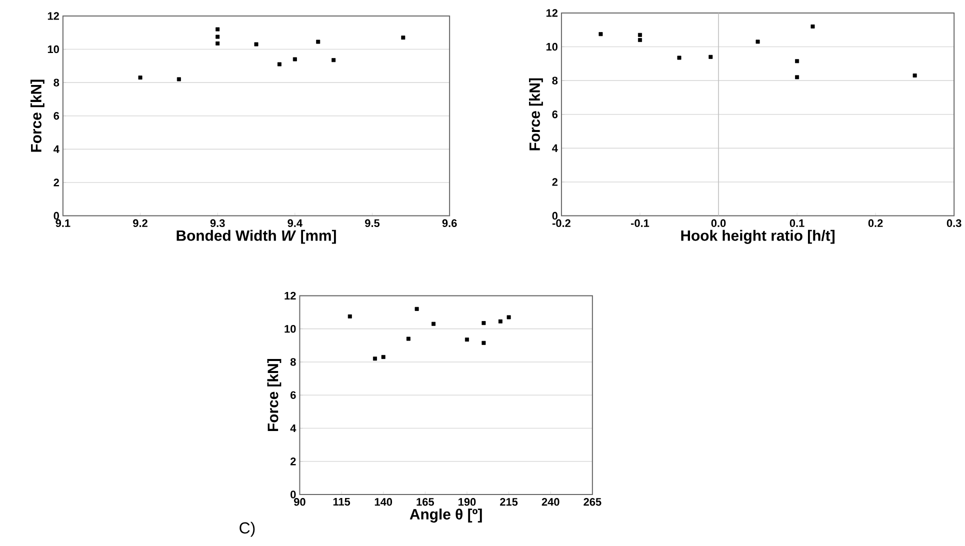 This screenshot has width=965, height=546. I want to click on x-tick-label: -0.2, so click(561, 223).